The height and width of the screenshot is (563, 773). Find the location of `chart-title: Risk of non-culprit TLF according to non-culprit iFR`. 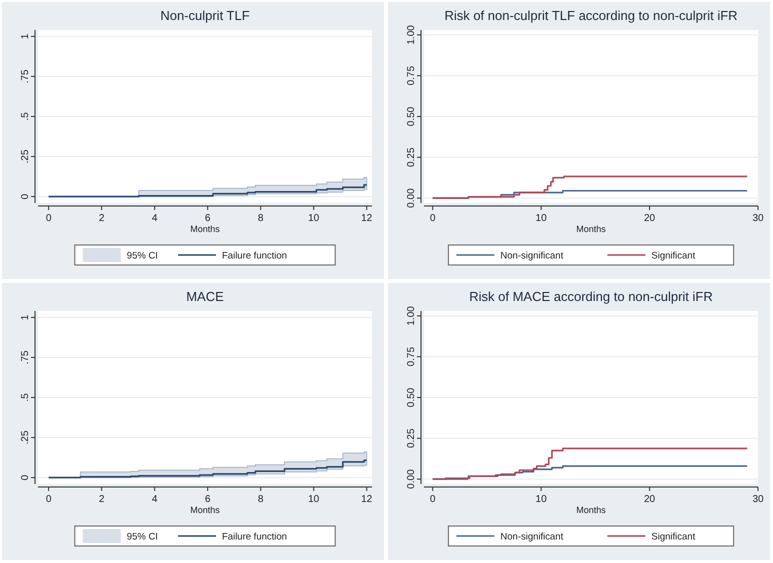

chart-title: Risk of non-culprit TLF according to non-culprit iFR is located at coordinates (591, 15).